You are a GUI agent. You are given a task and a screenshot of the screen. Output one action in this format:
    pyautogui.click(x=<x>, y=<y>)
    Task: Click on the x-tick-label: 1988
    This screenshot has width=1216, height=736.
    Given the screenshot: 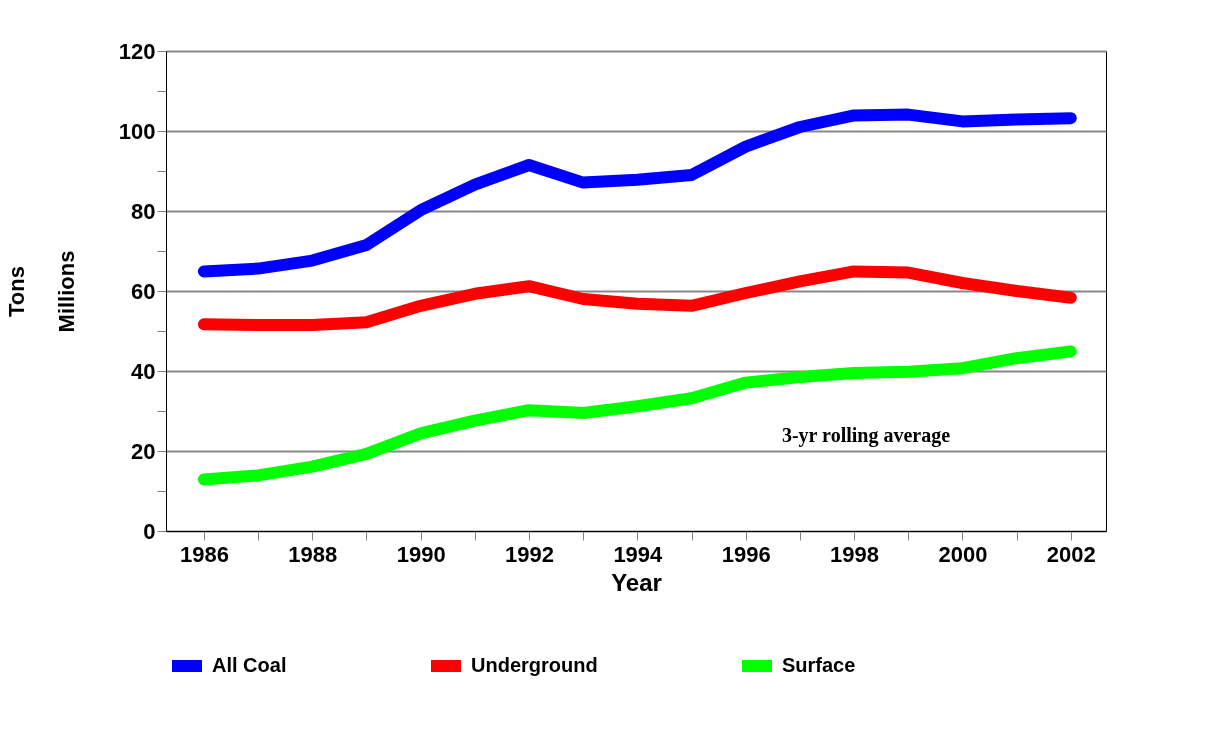 What is the action you would take?
    pyautogui.click(x=313, y=554)
    